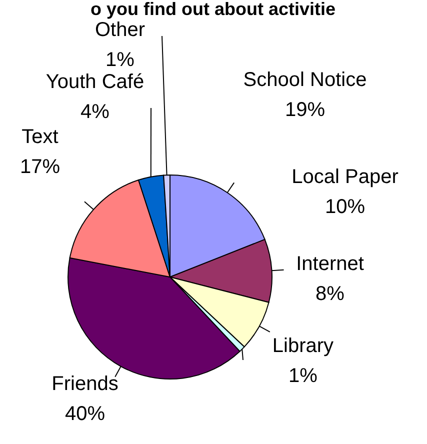  What do you see at coordinates (213, 9) in the screenshot?
I see `chart-title: o you find out about activitie` at bounding box center [213, 9].